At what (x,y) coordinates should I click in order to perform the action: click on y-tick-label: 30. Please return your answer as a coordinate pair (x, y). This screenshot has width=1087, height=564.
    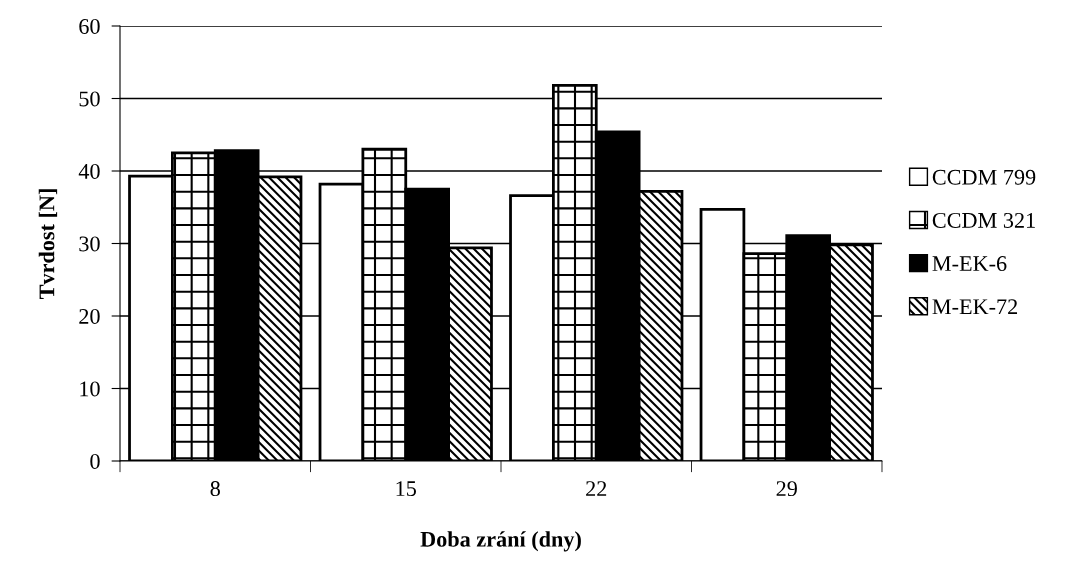
    Looking at the image, I should click on (89, 244).